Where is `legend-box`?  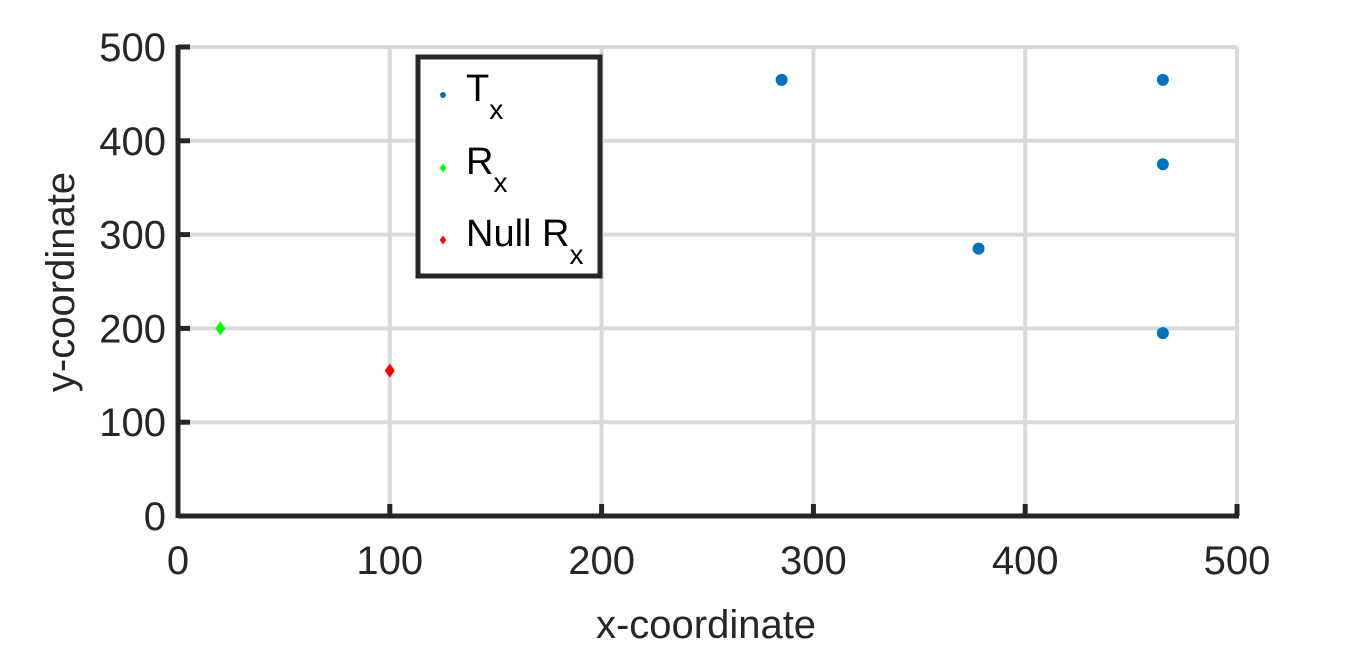
legend-box is located at coordinates (509, 166).